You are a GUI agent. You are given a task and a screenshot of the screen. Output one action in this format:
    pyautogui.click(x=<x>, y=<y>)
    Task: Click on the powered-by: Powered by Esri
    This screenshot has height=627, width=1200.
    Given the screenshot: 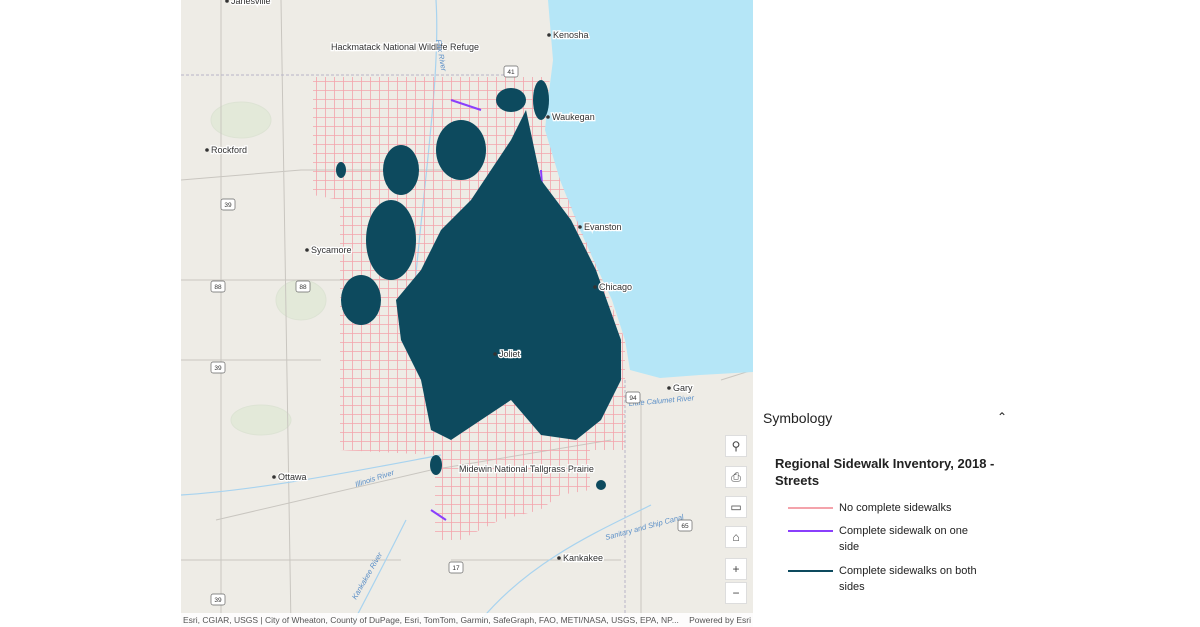 What is the action you would take?
    pyautogui.click(x=720, y=620)
    